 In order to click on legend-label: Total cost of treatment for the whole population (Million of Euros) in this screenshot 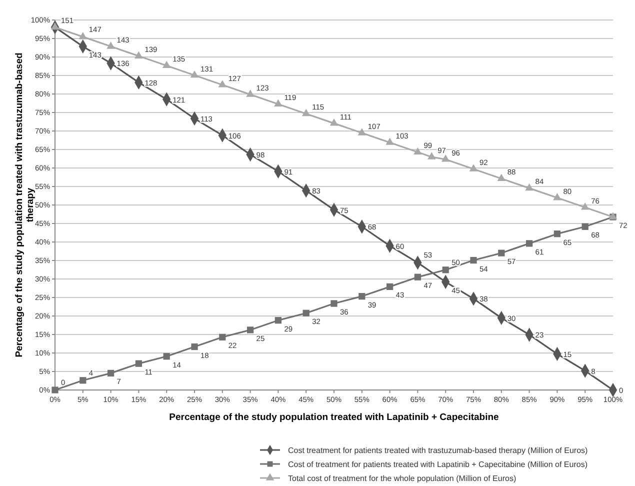, I will do `click(402, 478)`.